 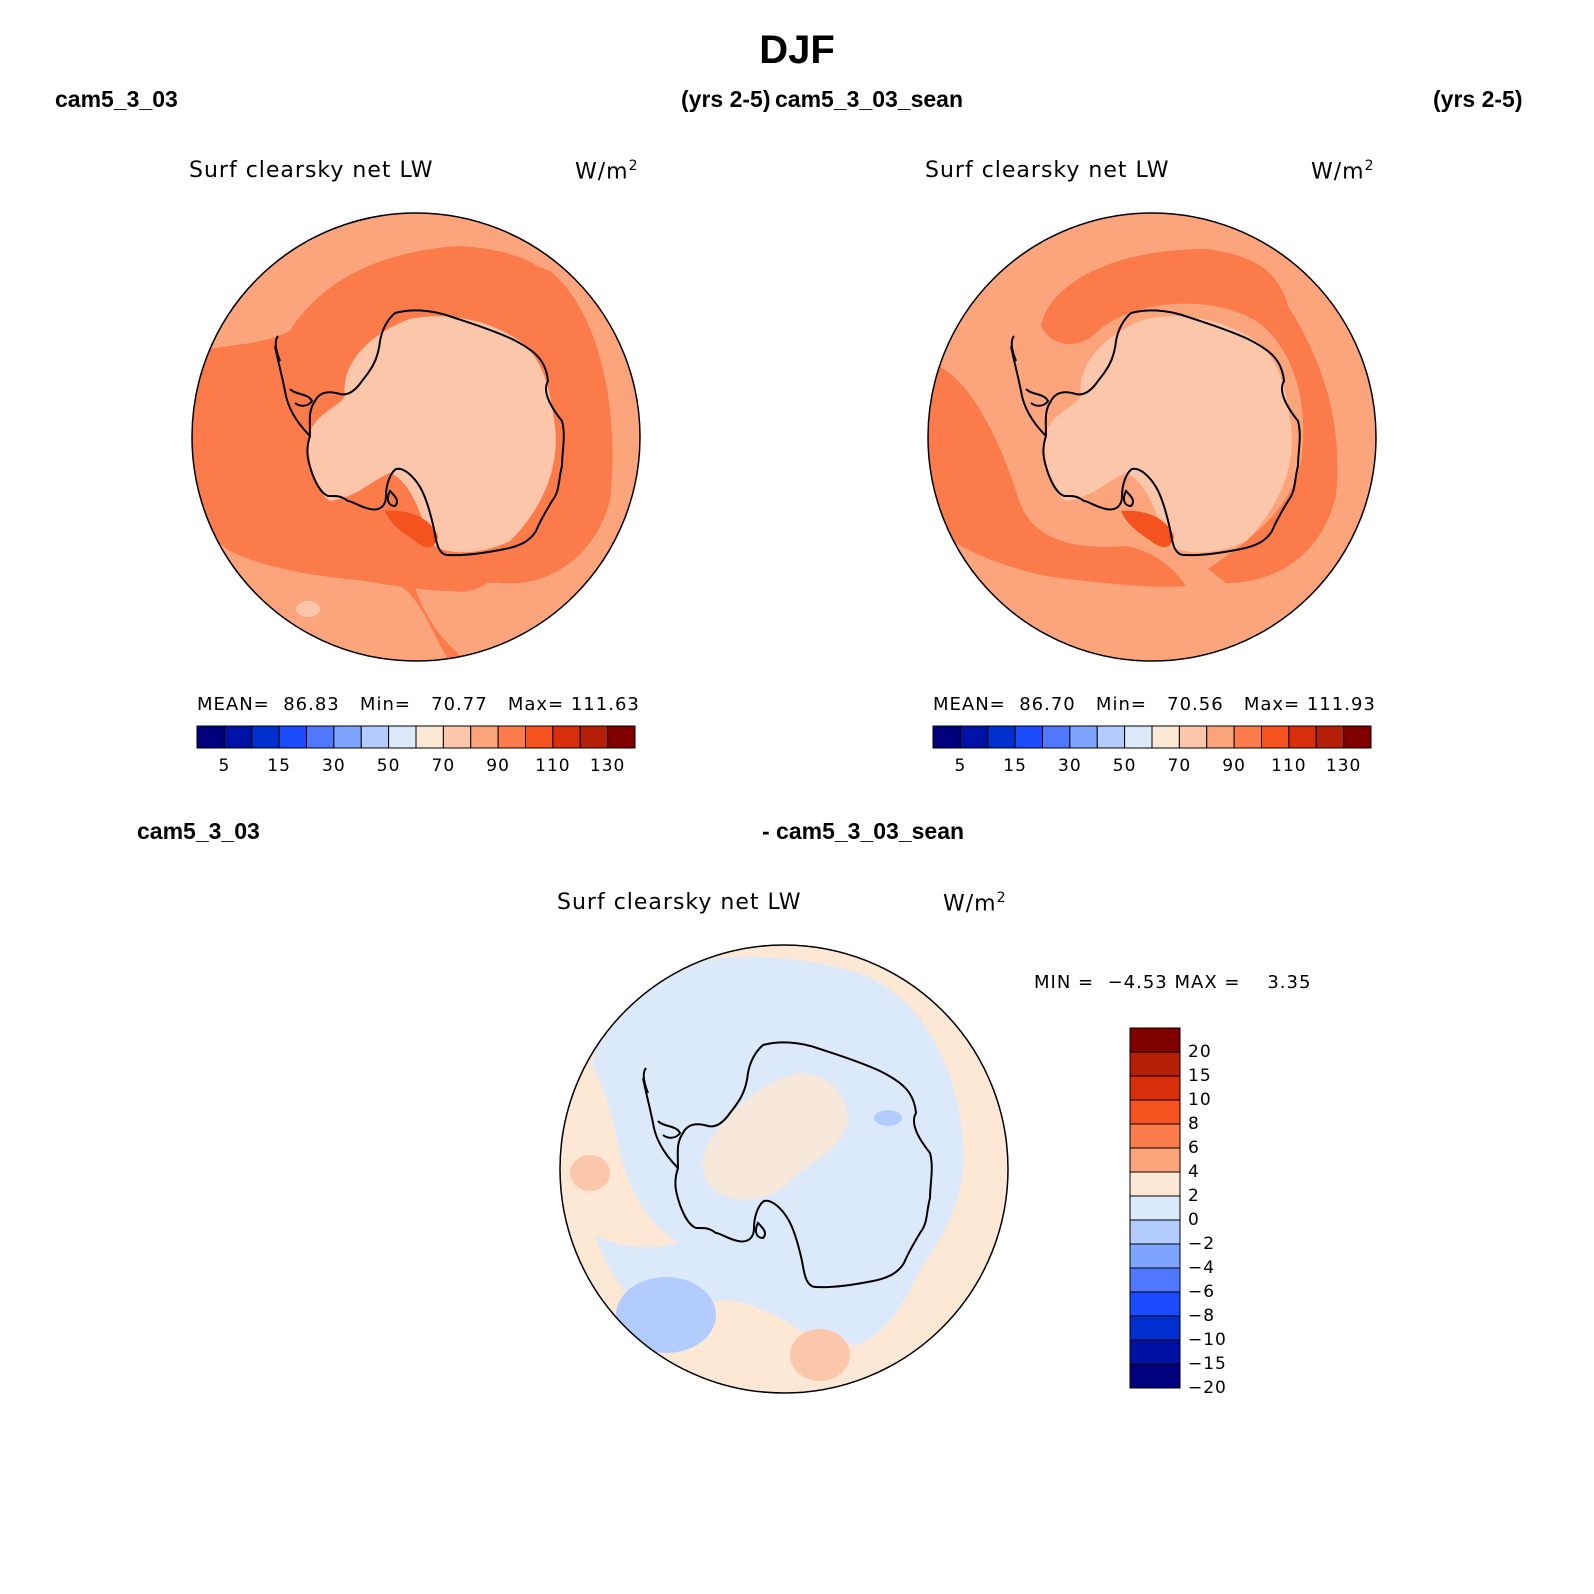 I want to click on antarctica-mixed, so click(x=775, y=1136).